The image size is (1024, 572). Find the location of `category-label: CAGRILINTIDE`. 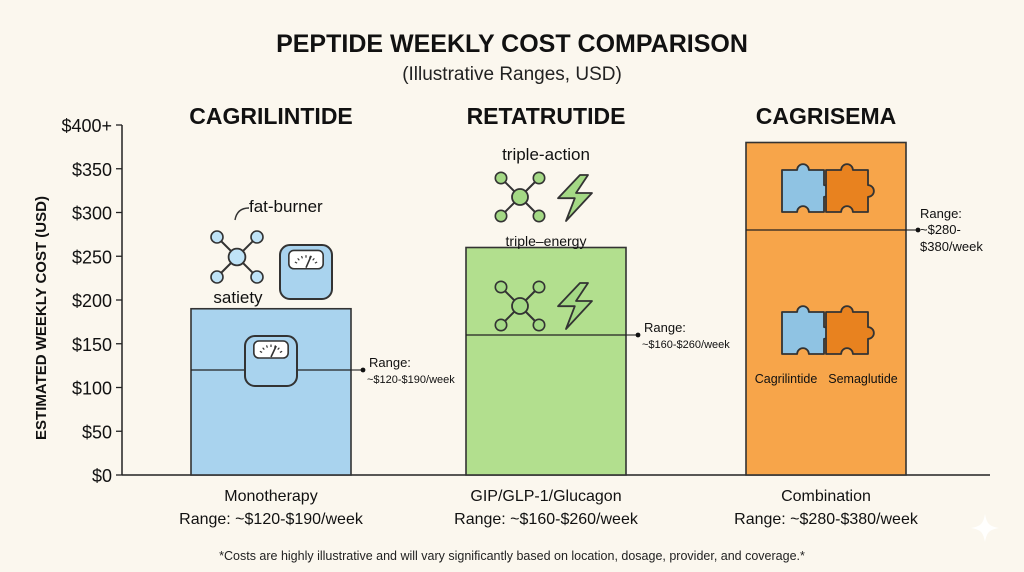

category-label: CAGRILINTIDE is located at coordinates (271, 116).